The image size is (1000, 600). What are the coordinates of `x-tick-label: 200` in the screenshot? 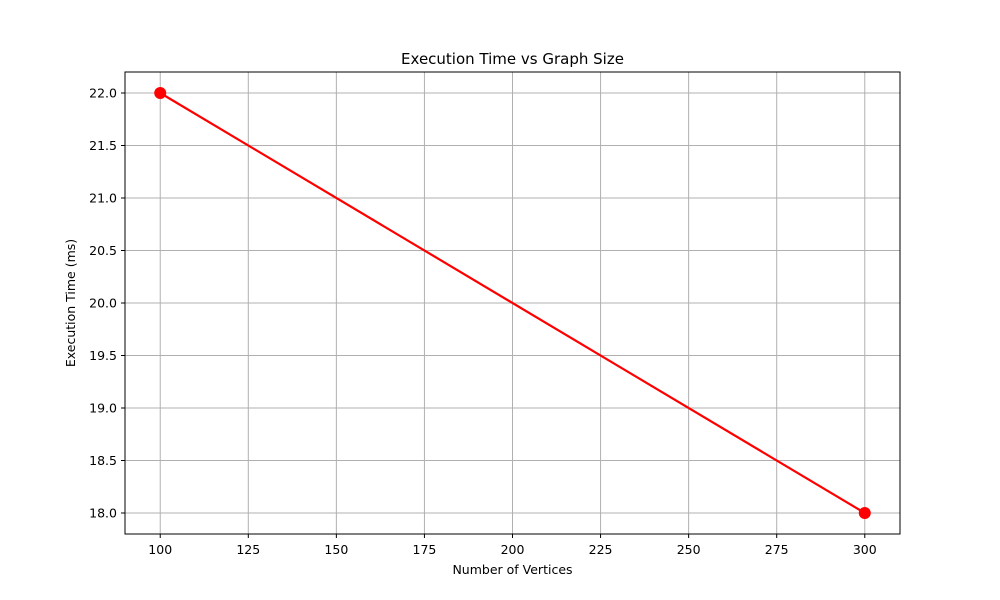 It's located at (513, 549).